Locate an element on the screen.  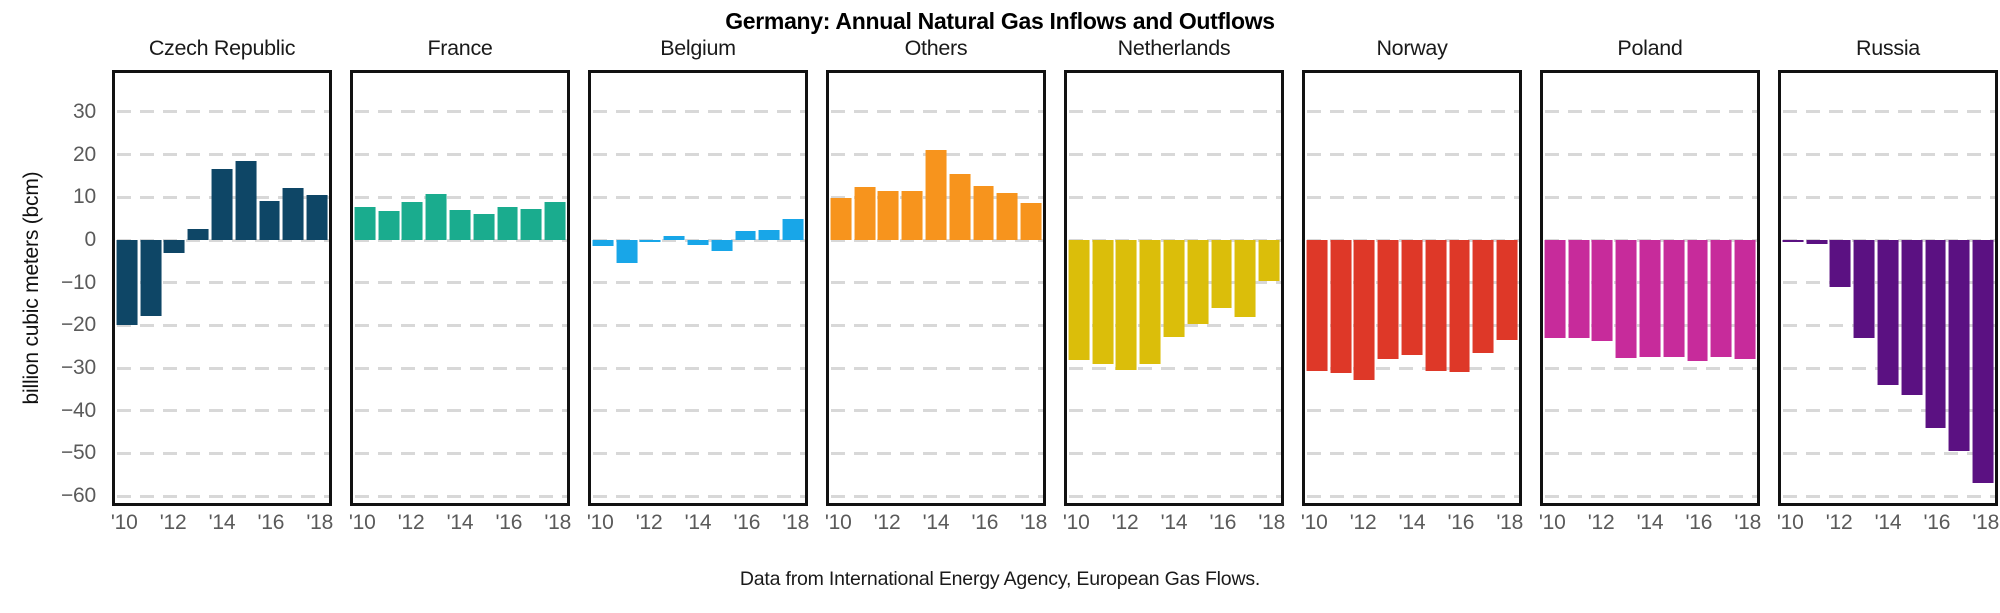
x-axis-france: '10 '12 '14 '16 '18 is located at coordinates (460, 525).